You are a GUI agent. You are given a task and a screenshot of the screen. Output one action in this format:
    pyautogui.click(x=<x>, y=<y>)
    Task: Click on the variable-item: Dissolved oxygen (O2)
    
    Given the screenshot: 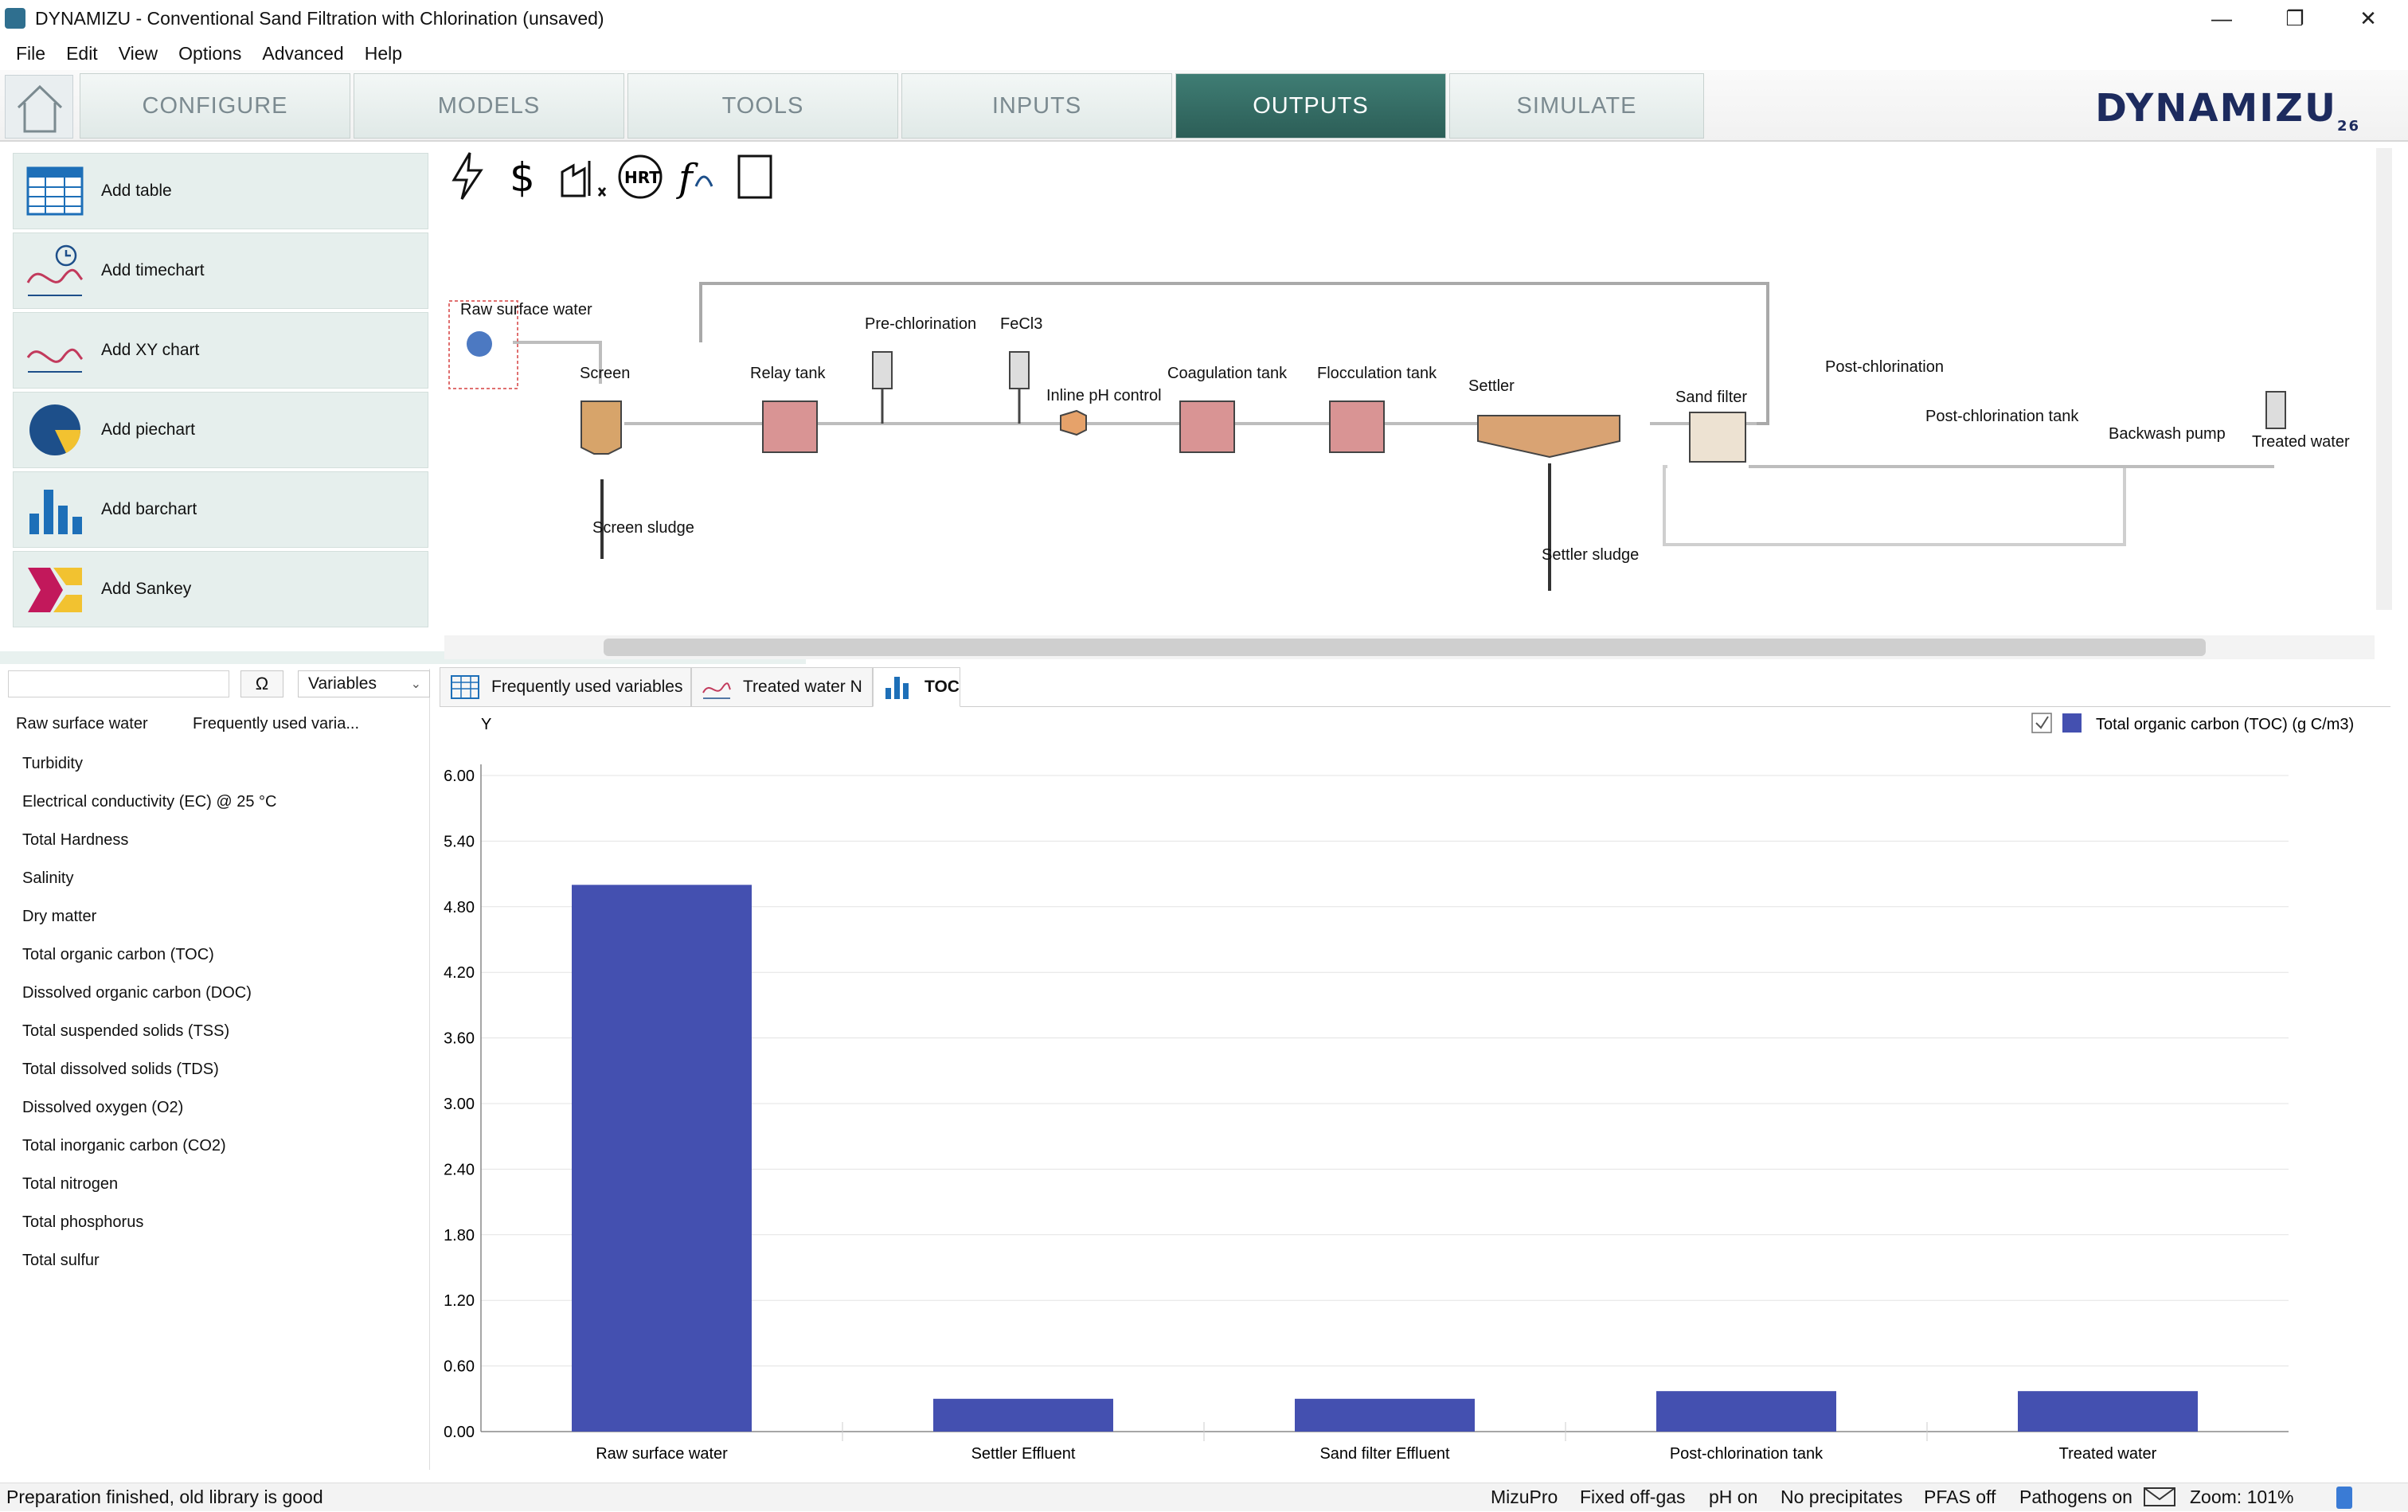 What is the action you would take?
    pyautogui.click(x=103, y=1107)
    